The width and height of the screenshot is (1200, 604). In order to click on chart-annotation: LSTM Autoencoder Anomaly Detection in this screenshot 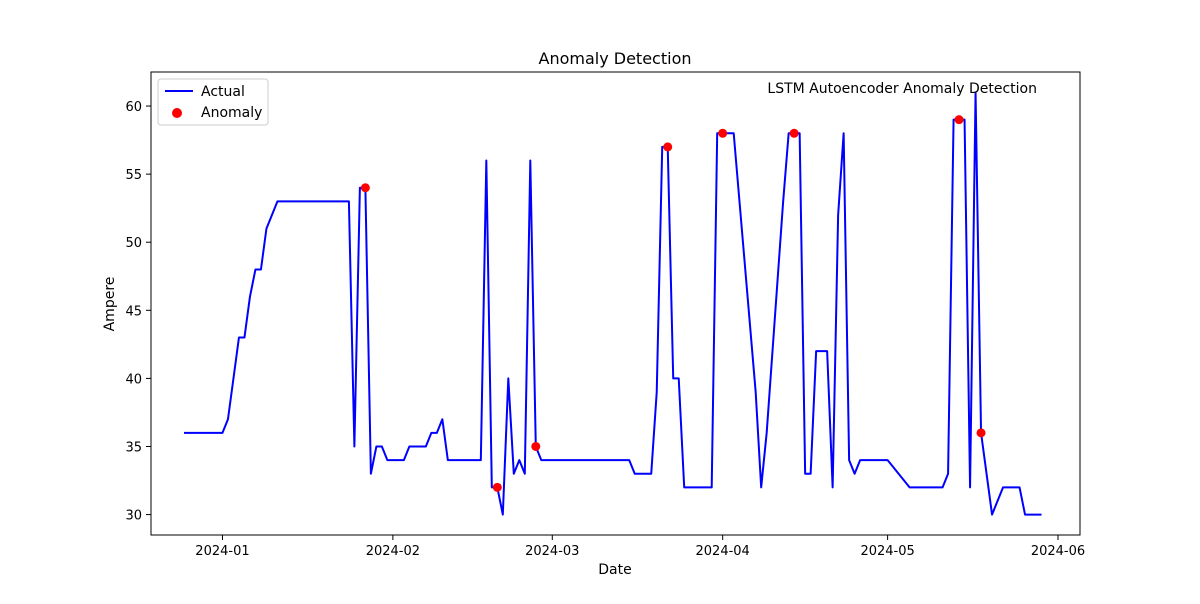, I will do `click(902, 89)`.